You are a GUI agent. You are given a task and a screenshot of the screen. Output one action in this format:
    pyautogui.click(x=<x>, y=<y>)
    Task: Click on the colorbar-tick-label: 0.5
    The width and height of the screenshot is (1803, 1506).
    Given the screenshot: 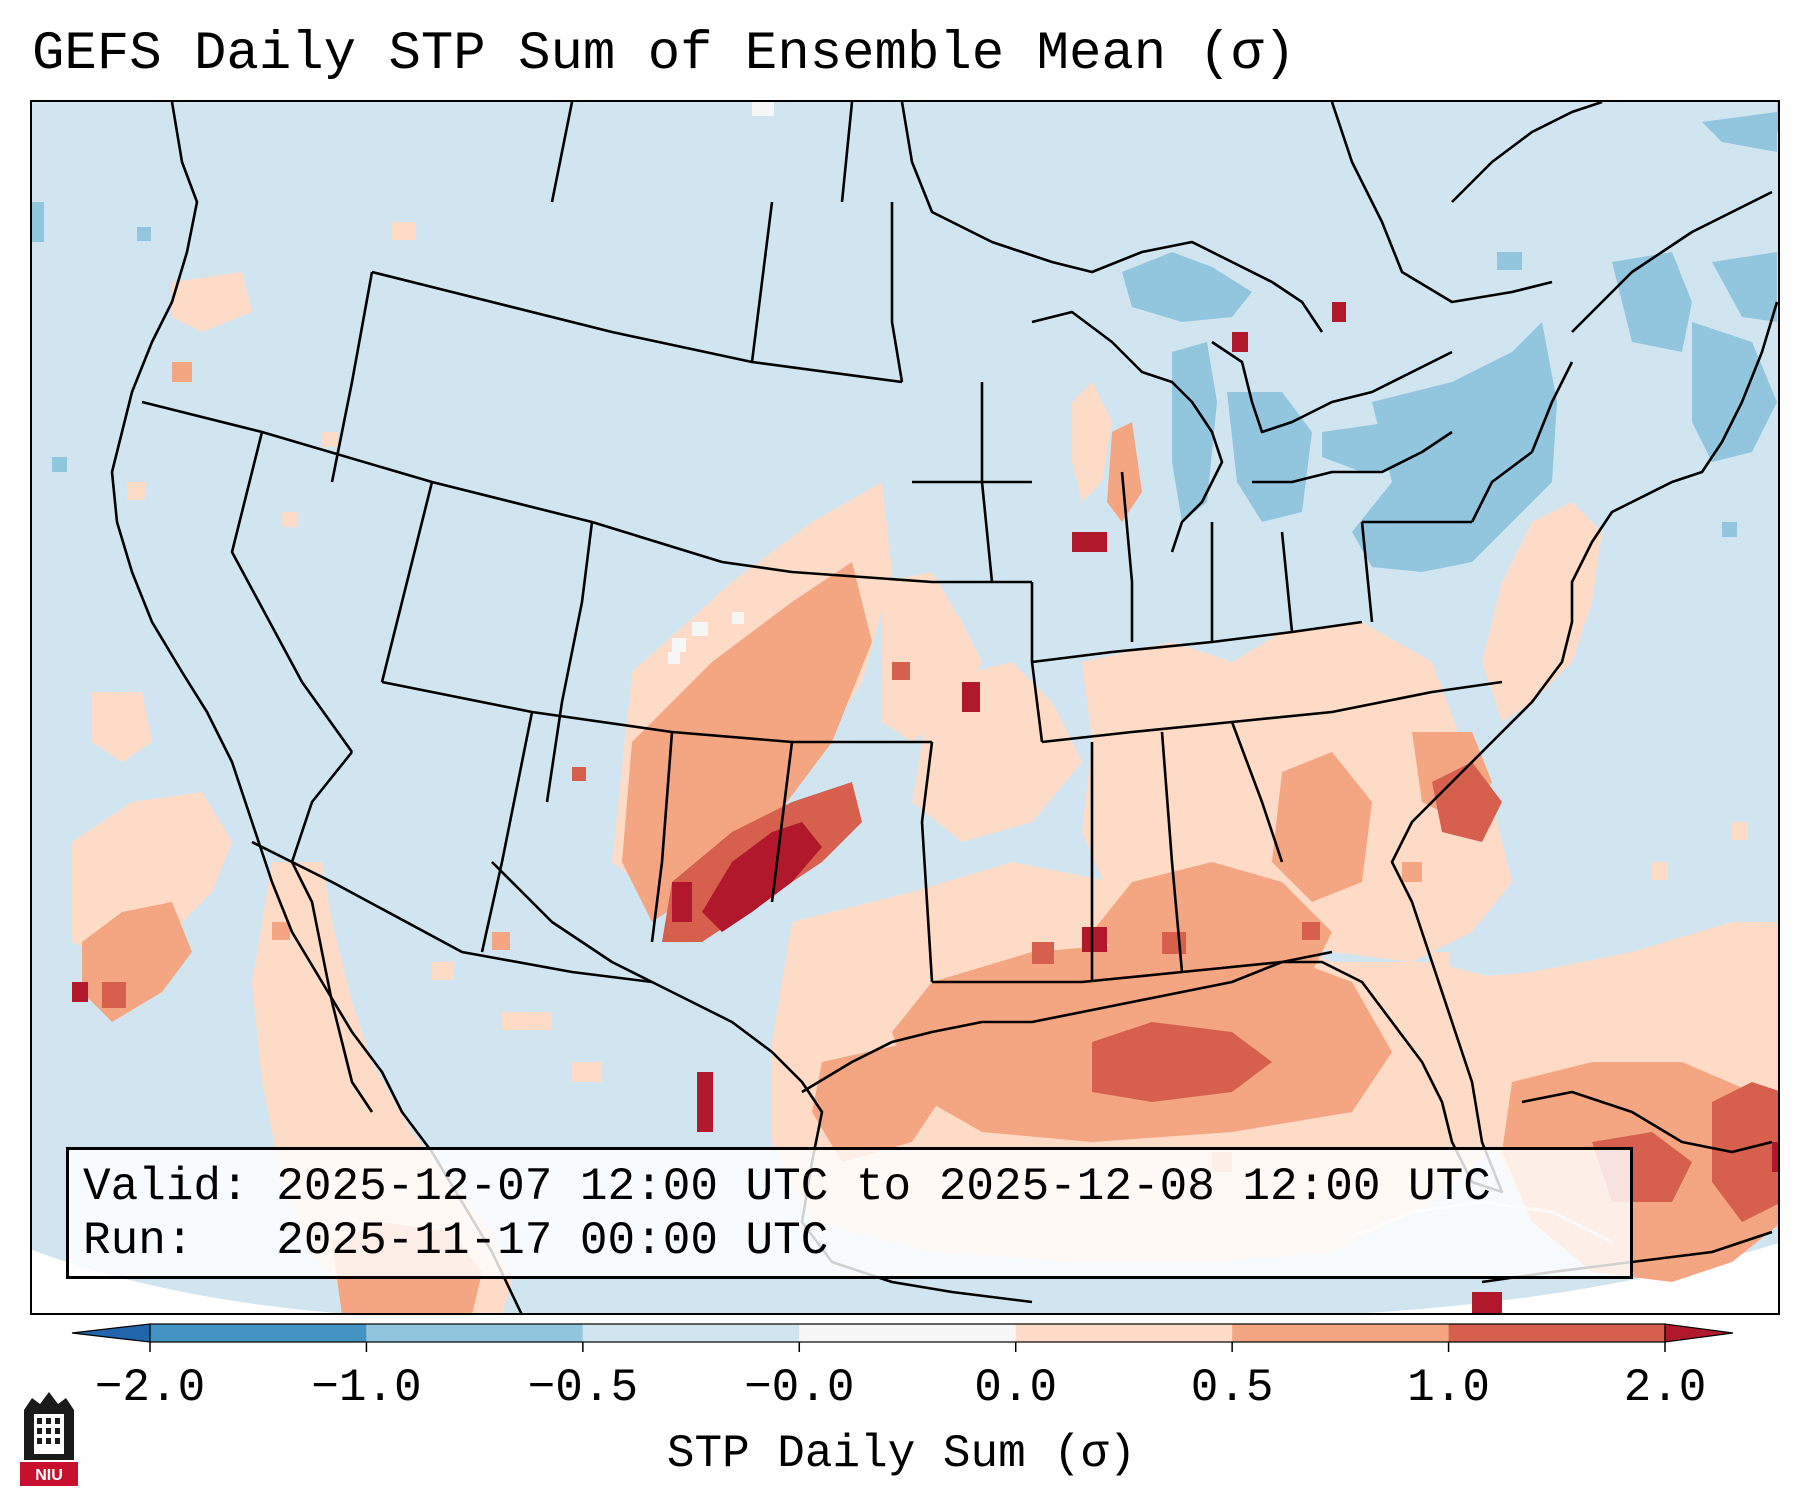 What is the action you would take?
    pyautogui.click(x=1232, y=1388)
    